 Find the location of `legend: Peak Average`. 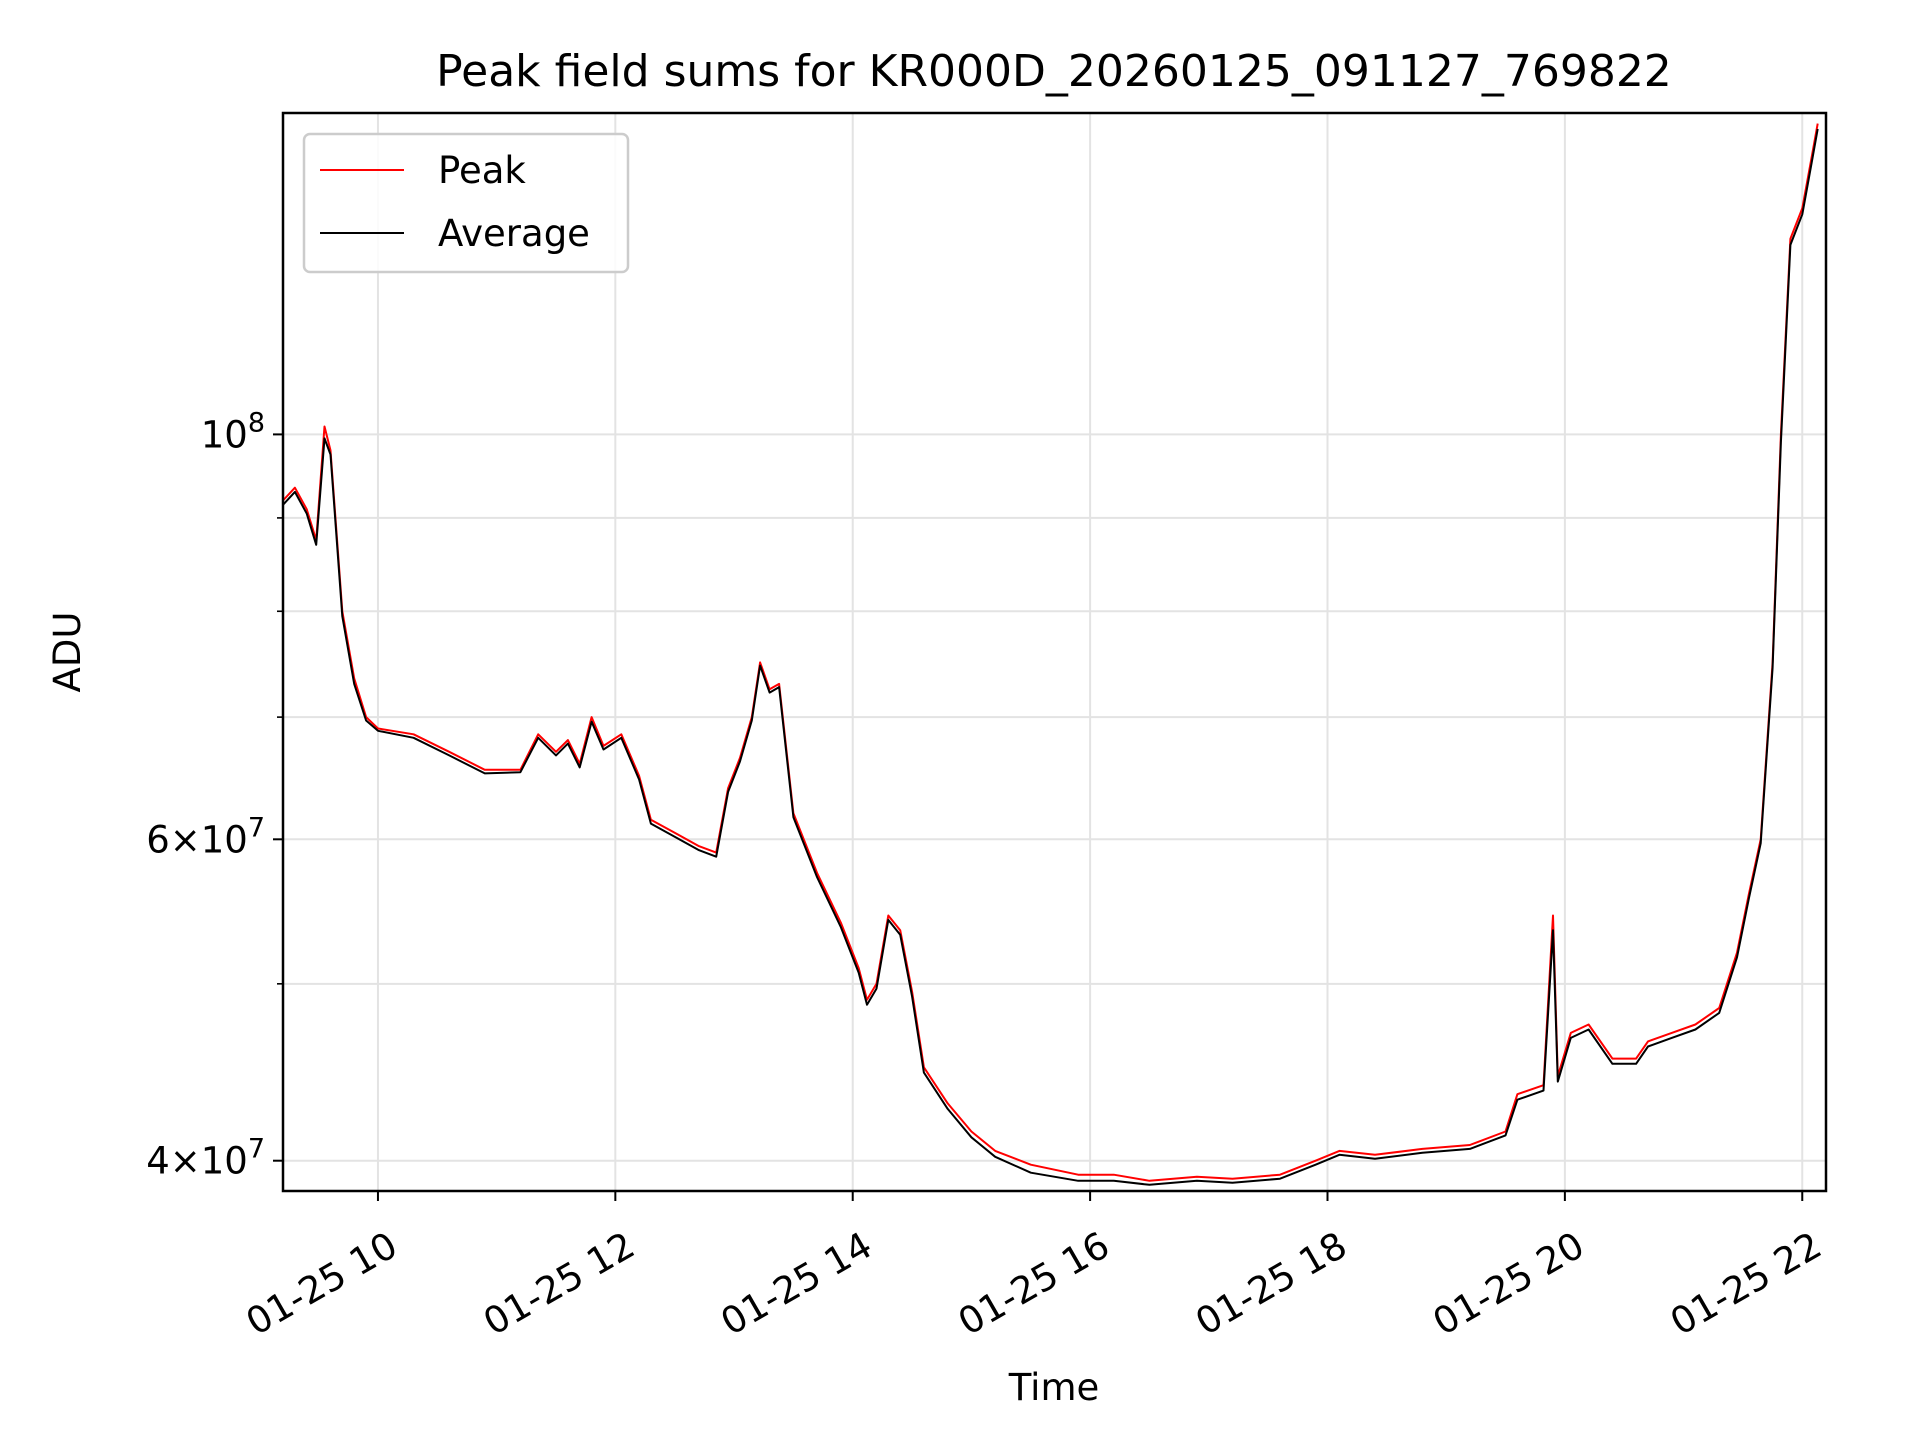

legend: Peak Average is located at coordinates (466, 203).